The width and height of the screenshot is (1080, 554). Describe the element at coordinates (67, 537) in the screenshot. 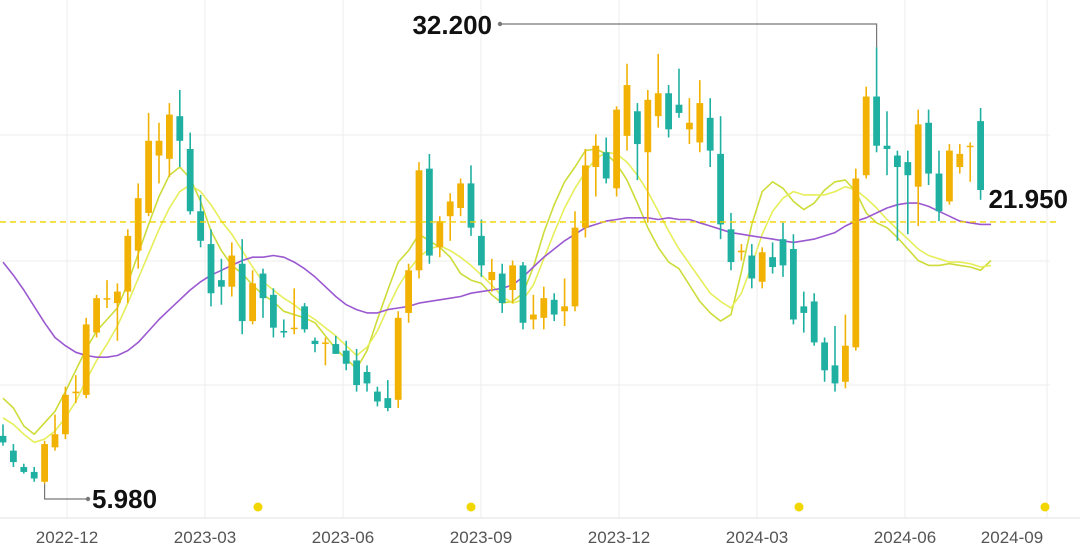

I see `x-tick-label: 2022-12` at that location.